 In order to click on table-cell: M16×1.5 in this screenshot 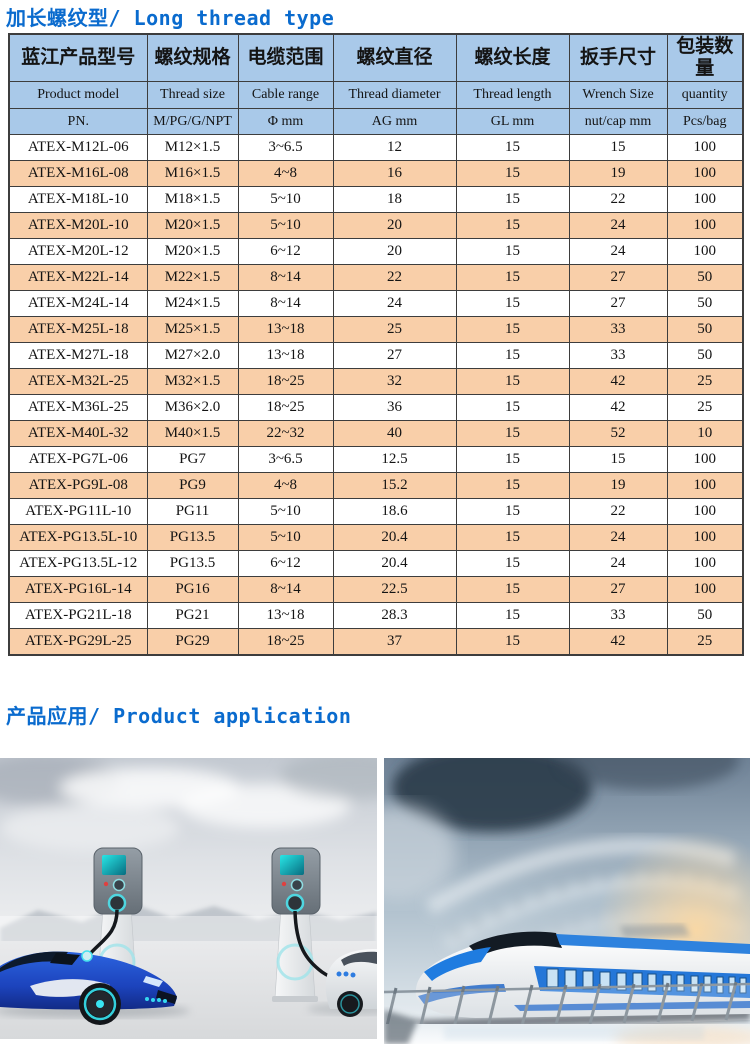, I will do `click(192, 173)`.